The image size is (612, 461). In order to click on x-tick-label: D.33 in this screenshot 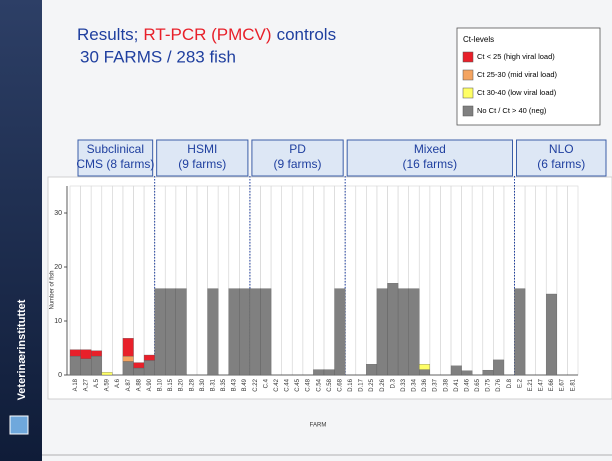, I will do `click(404, 384)`.